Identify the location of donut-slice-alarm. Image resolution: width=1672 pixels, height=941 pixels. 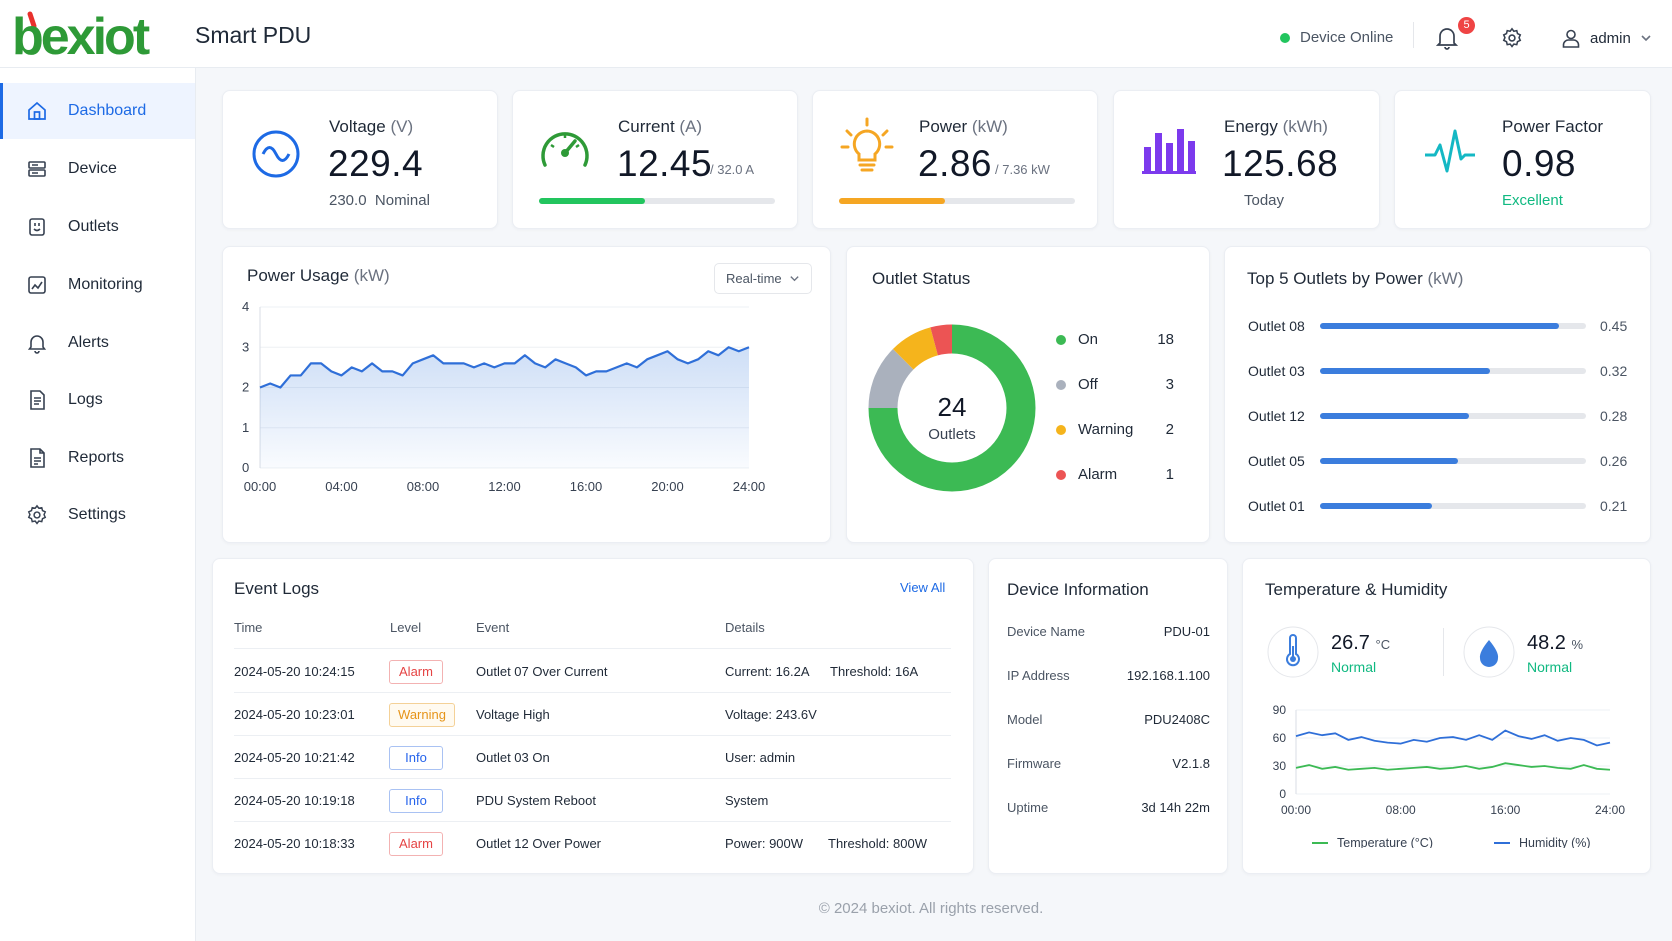
(941, 340).